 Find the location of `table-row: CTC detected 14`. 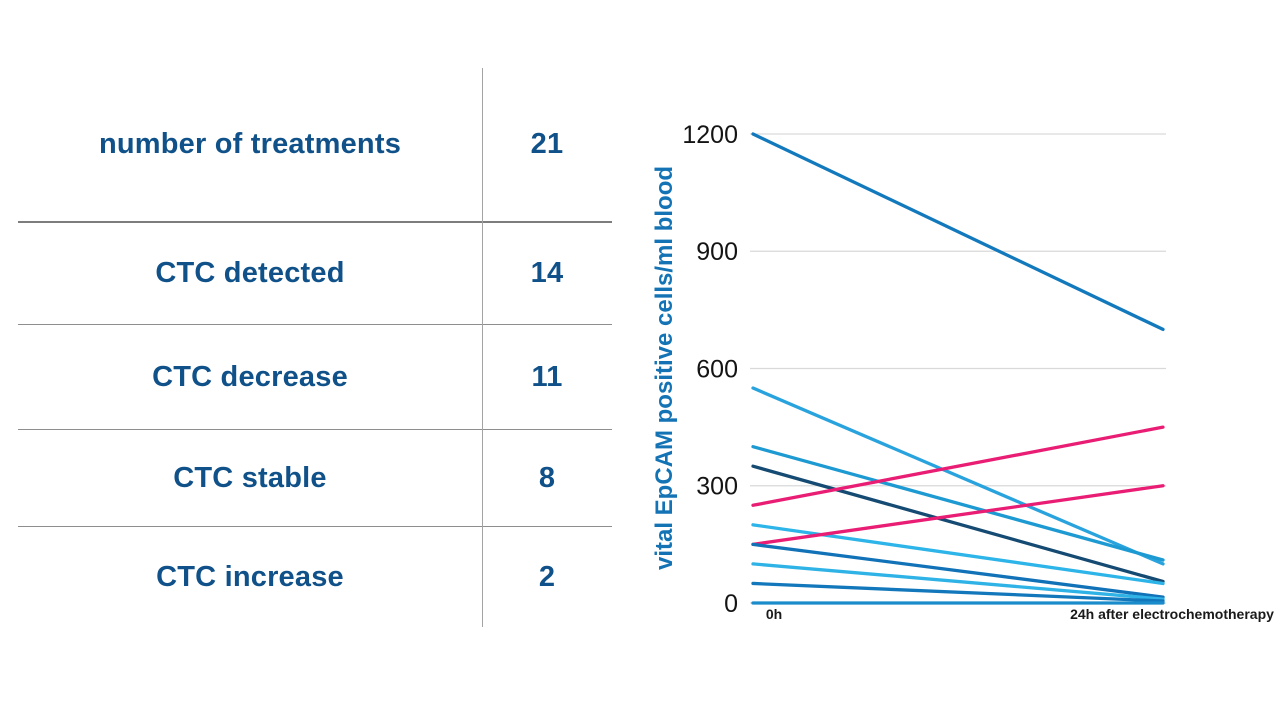

table-row: CTC detected 14 is located at coordinates (315, 274).